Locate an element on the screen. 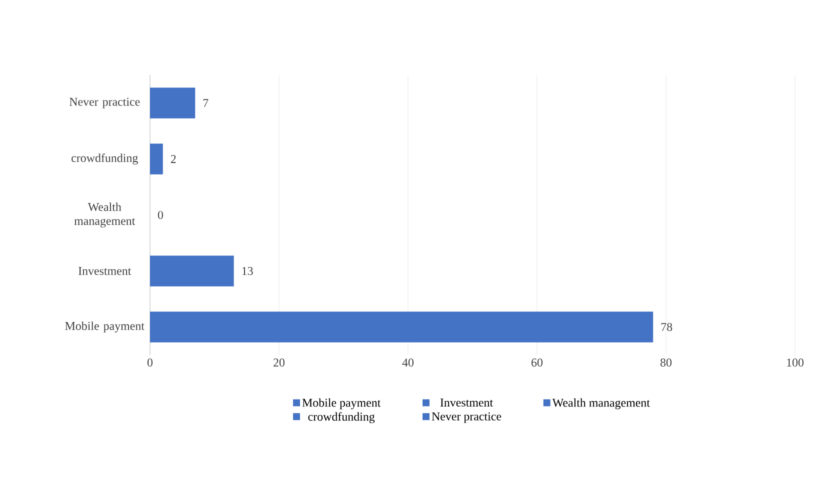 This screenshot has width=818, height=484. data-label: 7 is located at coordinates (205, 103).